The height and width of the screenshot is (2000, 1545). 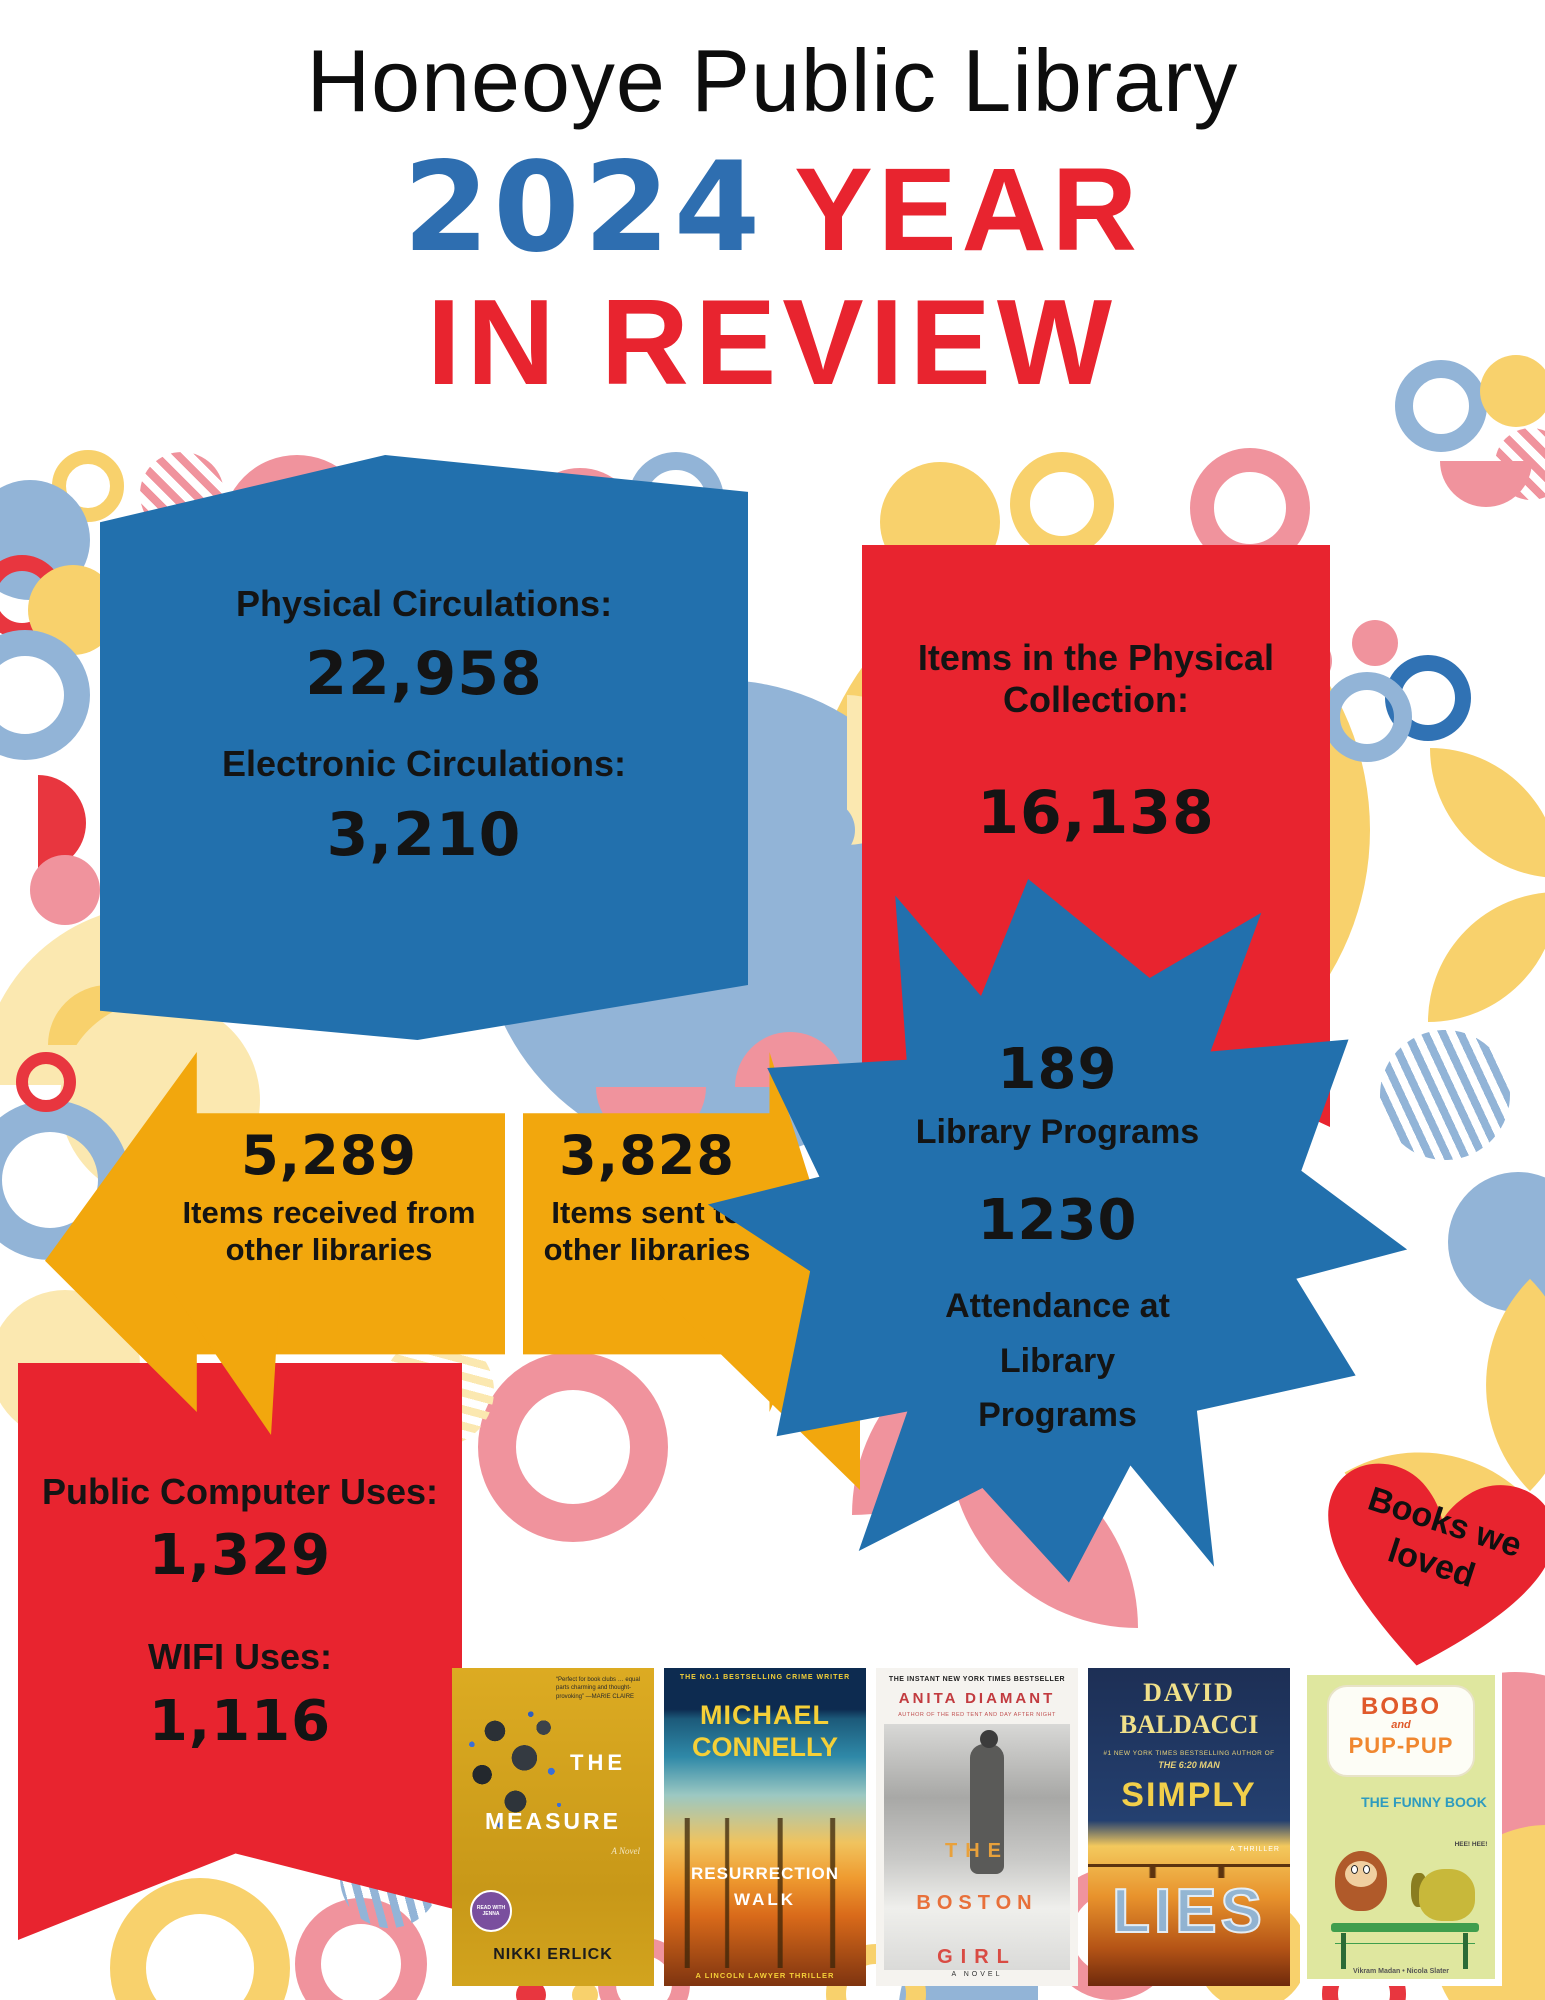 What do you see at coordinates (584, 208) in the screenshot?
I see `year-number: 2024` at bounding box center [584, 208].